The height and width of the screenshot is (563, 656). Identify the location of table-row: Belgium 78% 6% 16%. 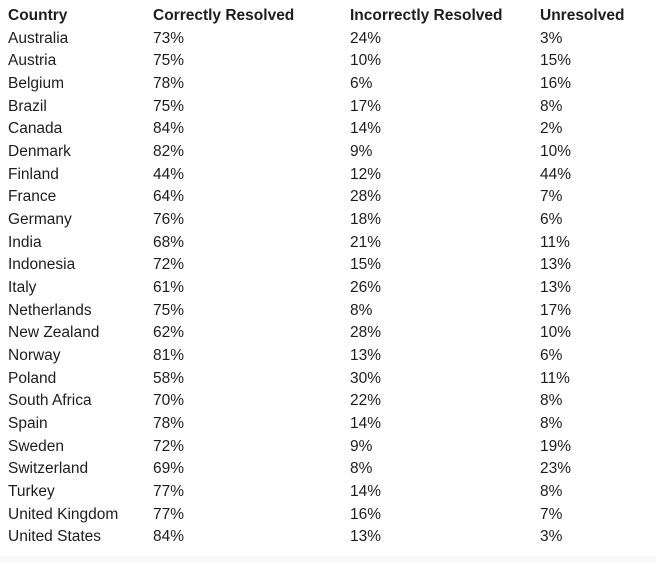
(332, 84).